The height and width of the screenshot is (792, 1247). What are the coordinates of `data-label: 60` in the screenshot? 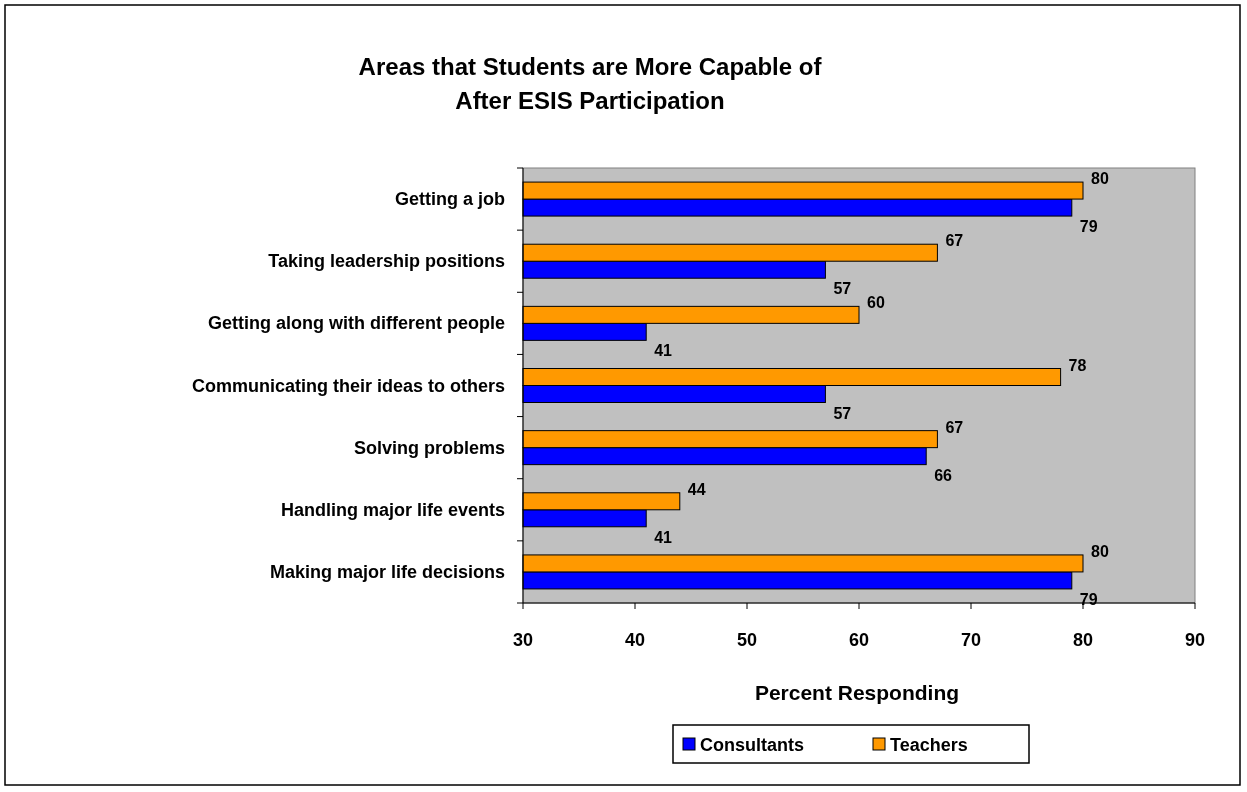 It's located at (876, 303).